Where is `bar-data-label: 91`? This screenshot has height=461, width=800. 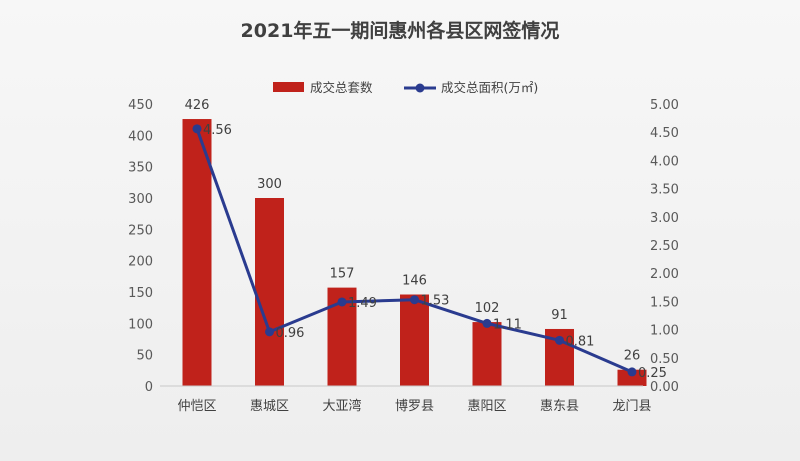 bar-data-label: 91 is located at coordinates (559, 315).